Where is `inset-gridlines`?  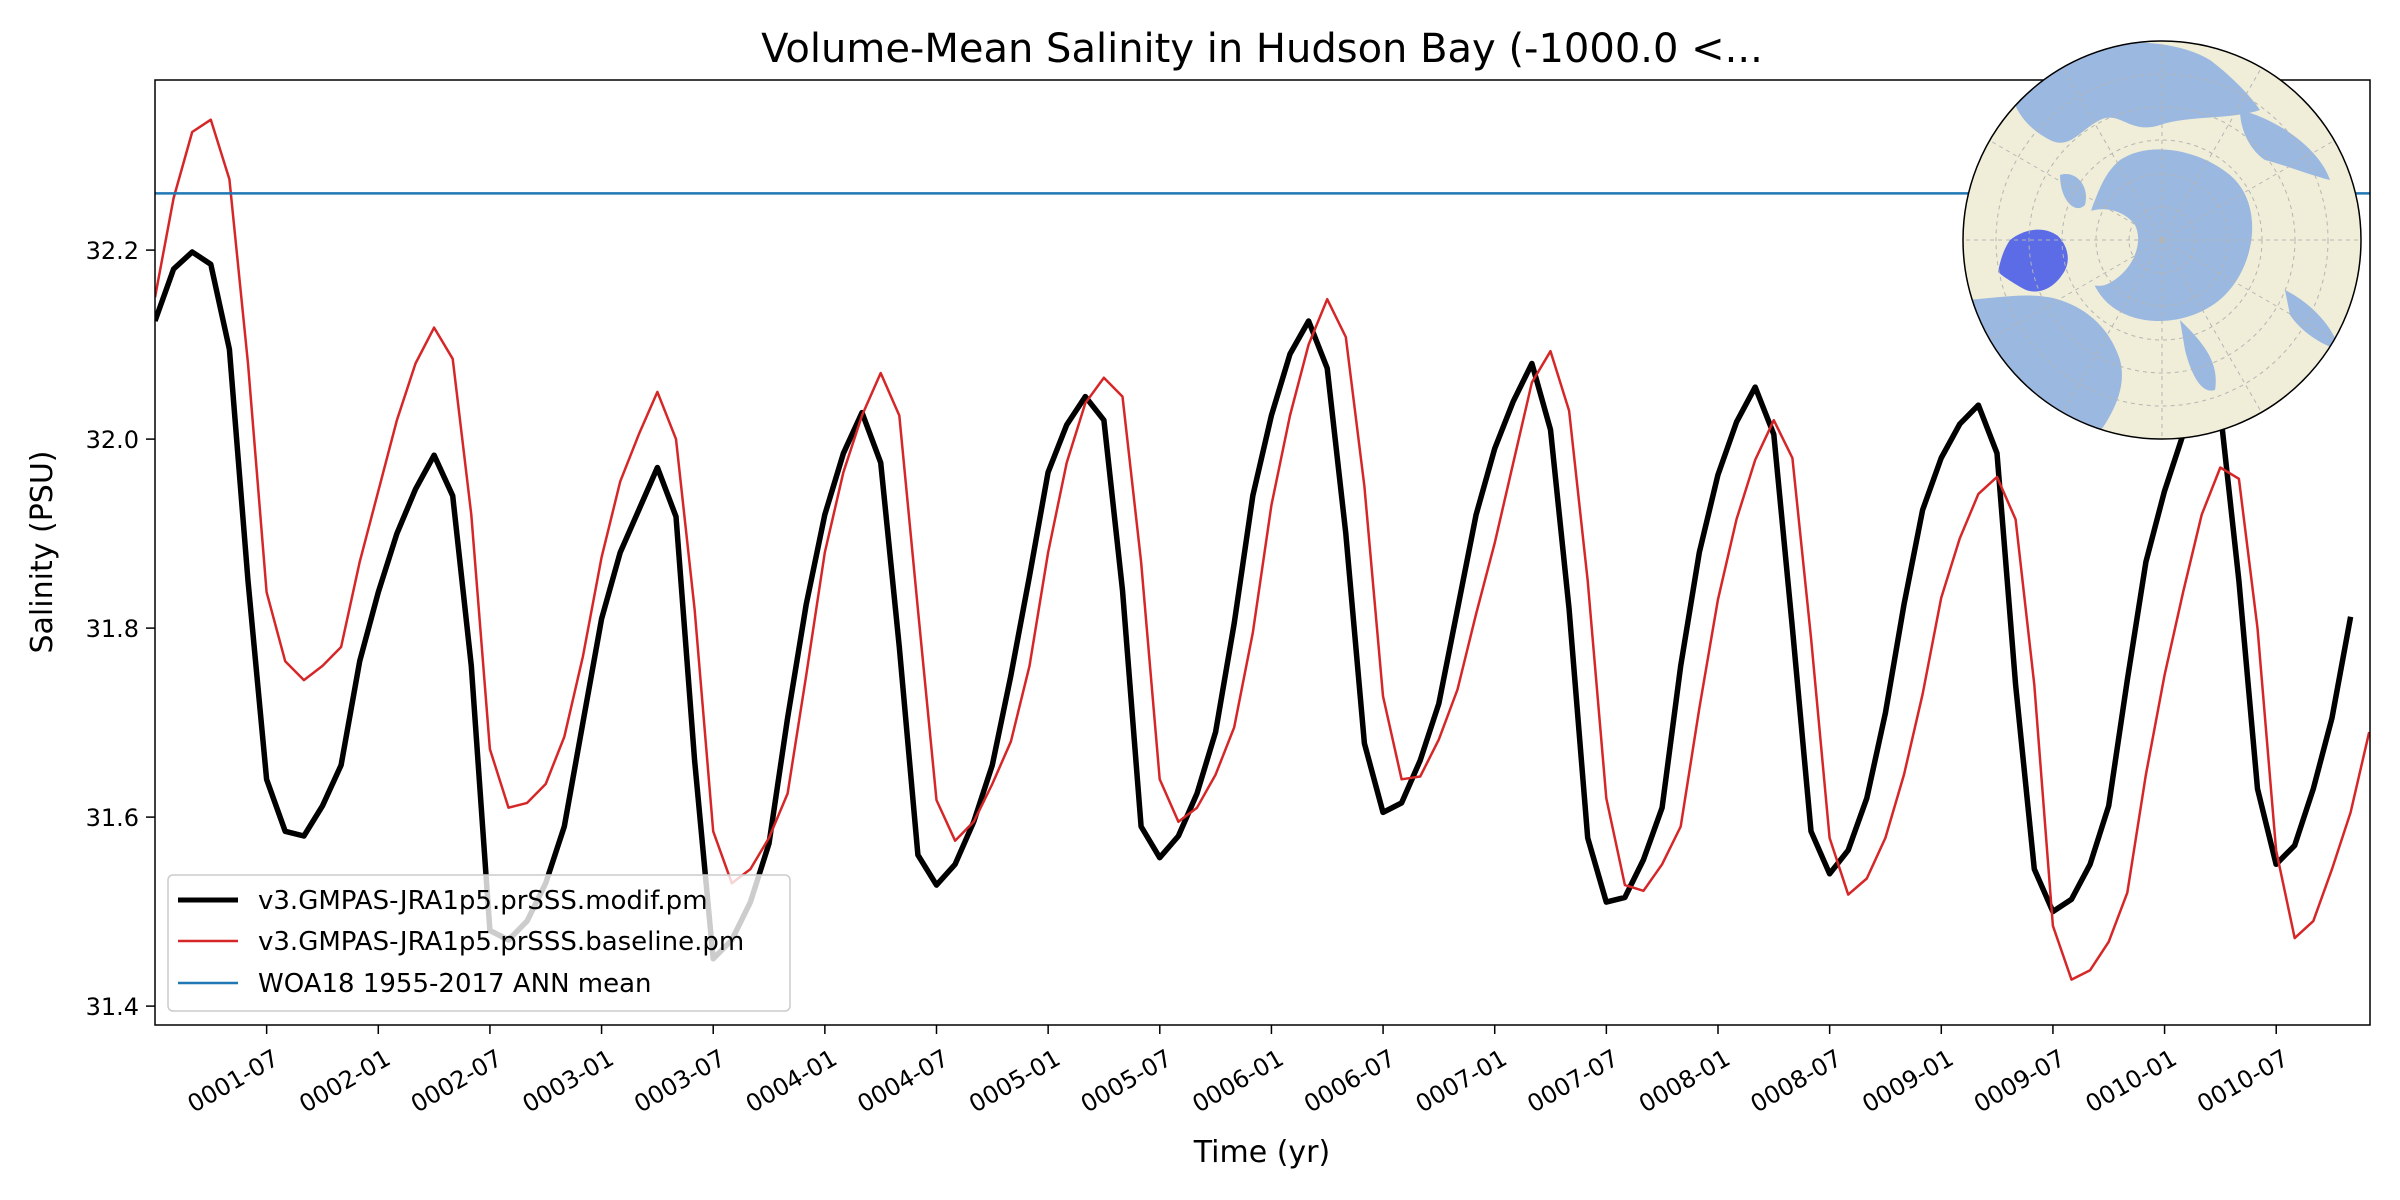 inset-gridlines is located at coordinates (2162, 240).